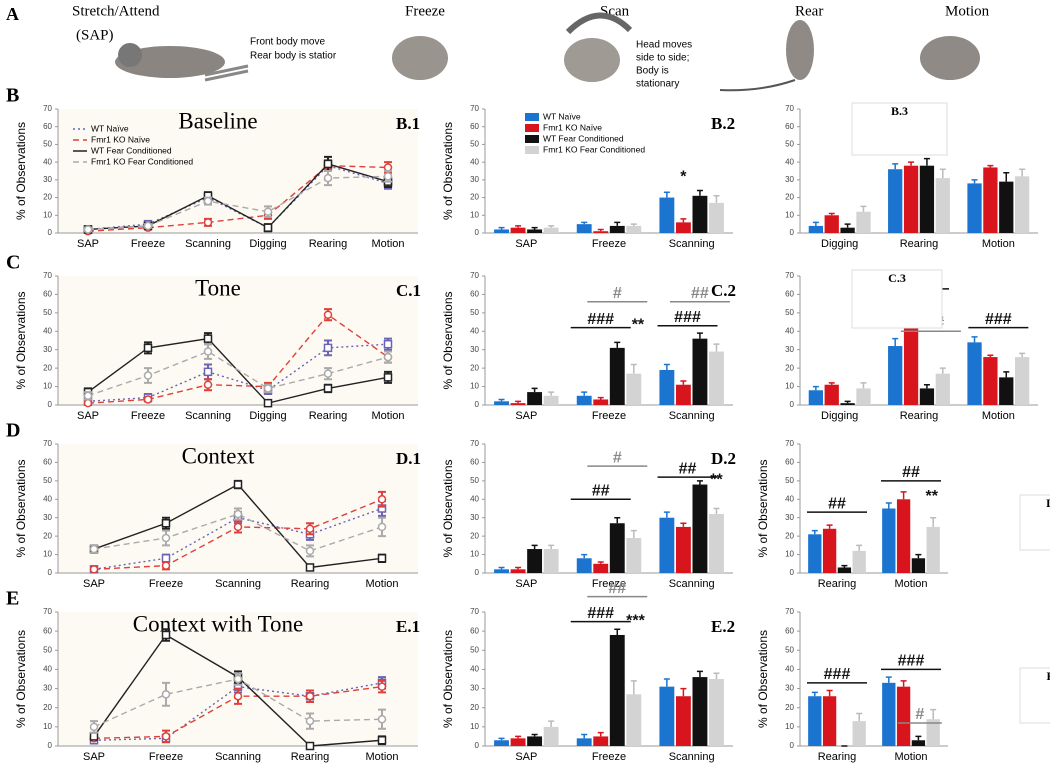 Image resolution: width=1050 pixels, height=775 pixels. Describe the element at coordinates (148, 244) in the screenshot. I see `x-tick-label: Freeze` at that location.